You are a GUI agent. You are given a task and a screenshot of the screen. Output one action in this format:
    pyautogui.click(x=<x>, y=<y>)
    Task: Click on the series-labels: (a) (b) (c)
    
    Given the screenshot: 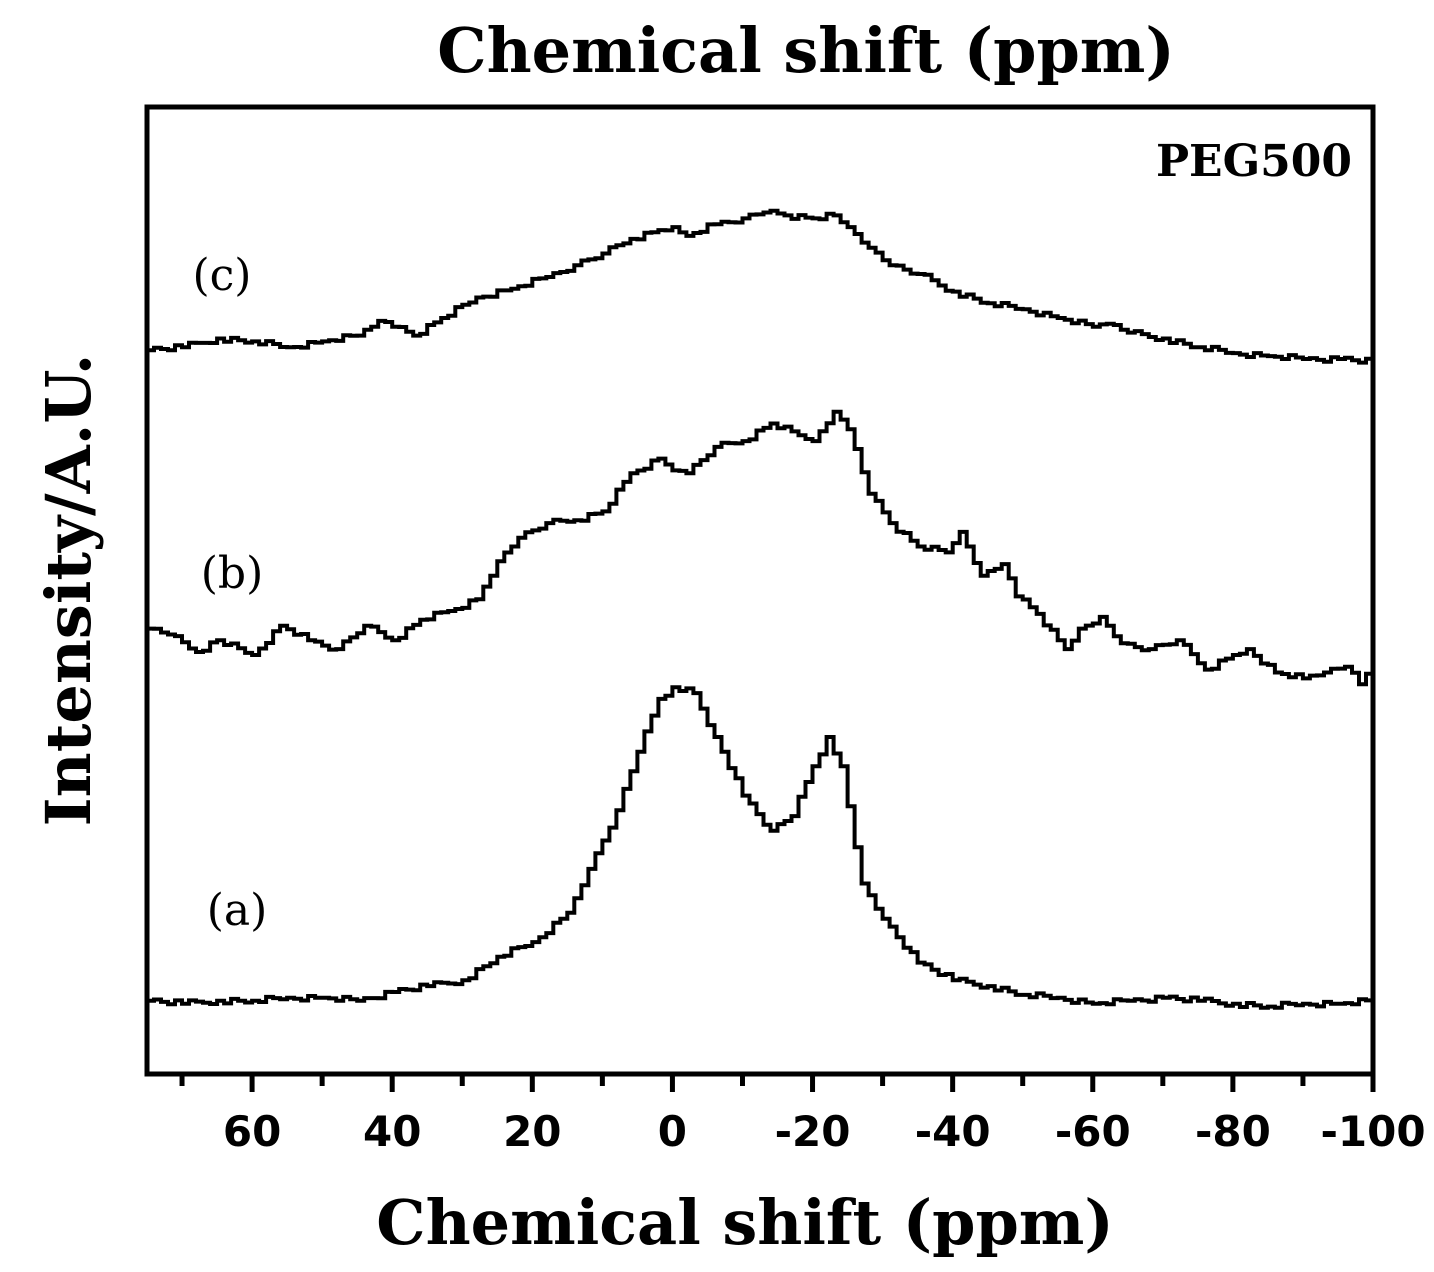 What is the action you would take?
    pyautogui.click(x=230, y=593)
    